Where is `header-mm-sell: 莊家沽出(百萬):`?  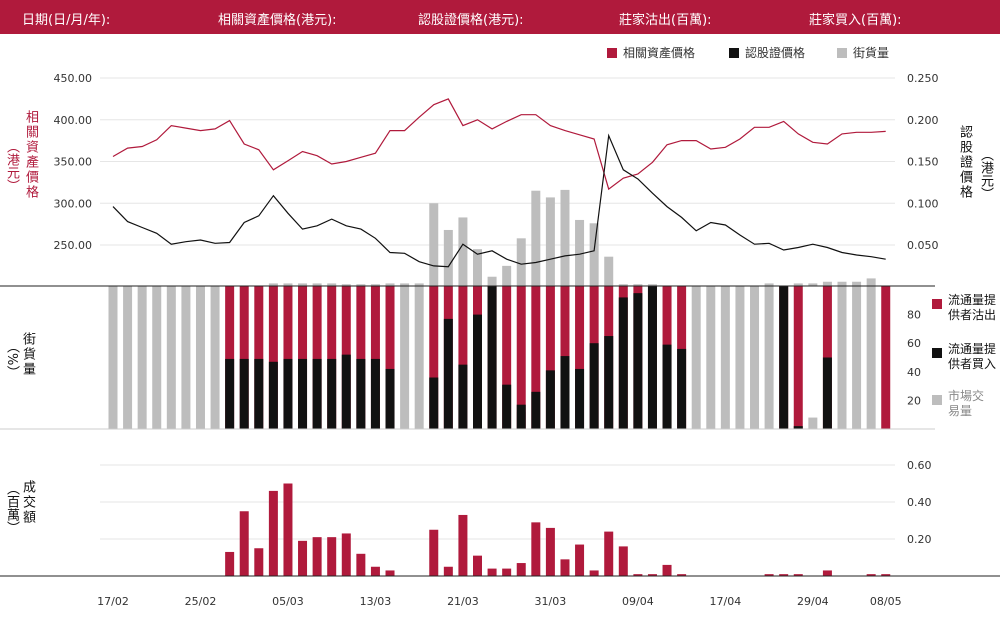
header-mm-sell: 莊家沽出(百萬): is located at coordinates (665, 20).